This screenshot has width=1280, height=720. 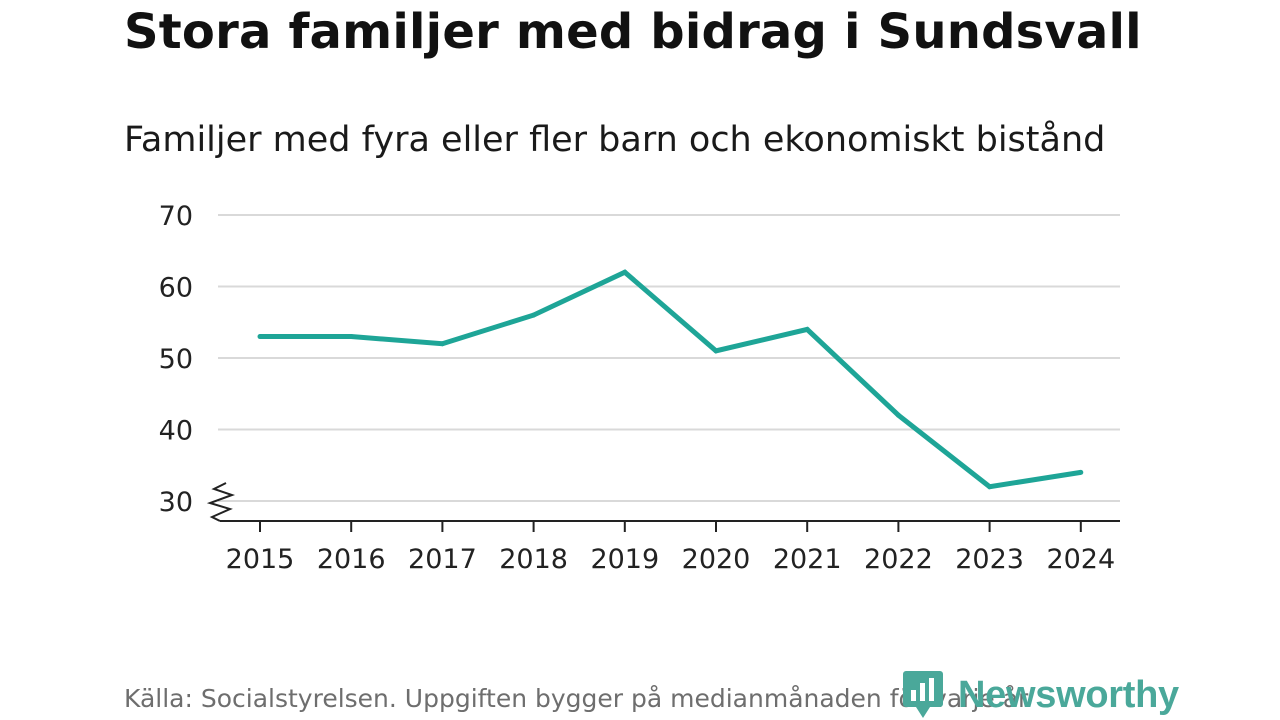 What do you see at coordinates (1068, 694) in the screenshot?
I see `brand-name: Newsworthy` at bounding box center [1068, 694].